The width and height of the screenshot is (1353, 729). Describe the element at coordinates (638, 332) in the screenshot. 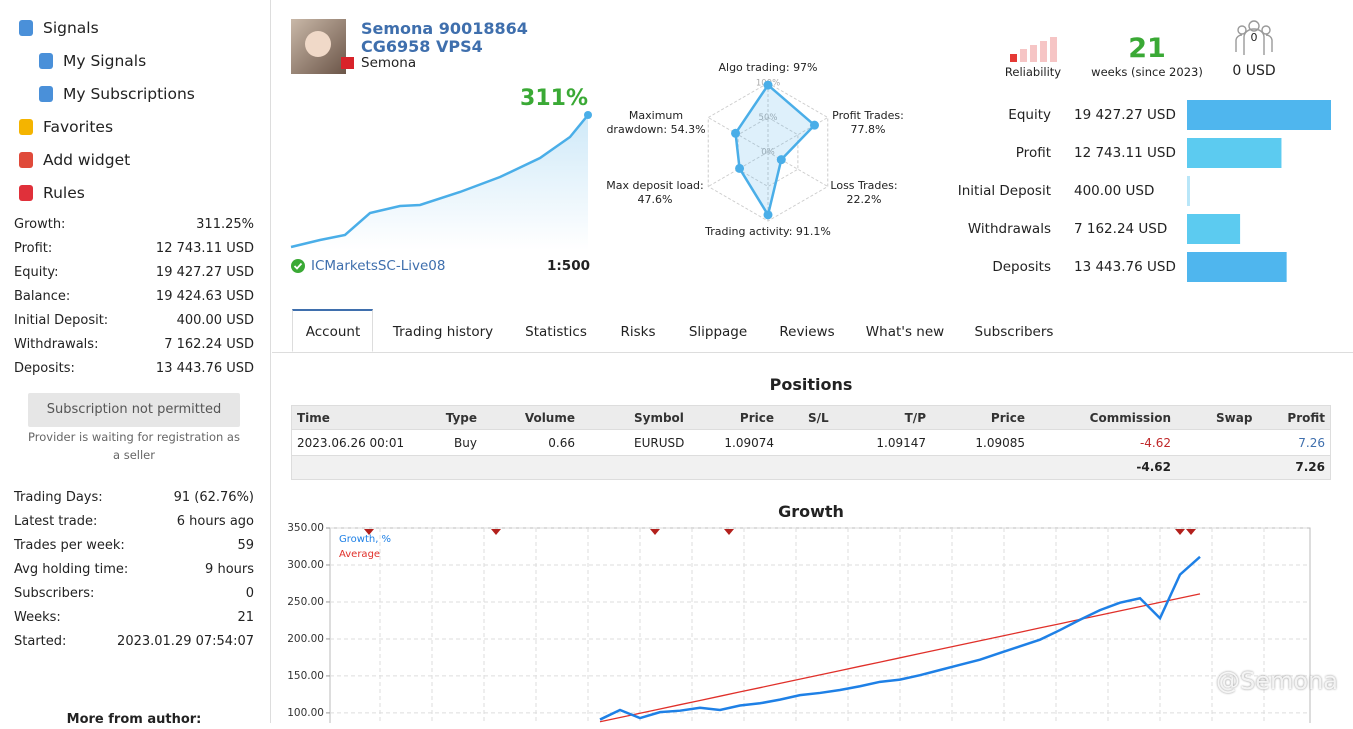

I see `tab: Risks` at that location.